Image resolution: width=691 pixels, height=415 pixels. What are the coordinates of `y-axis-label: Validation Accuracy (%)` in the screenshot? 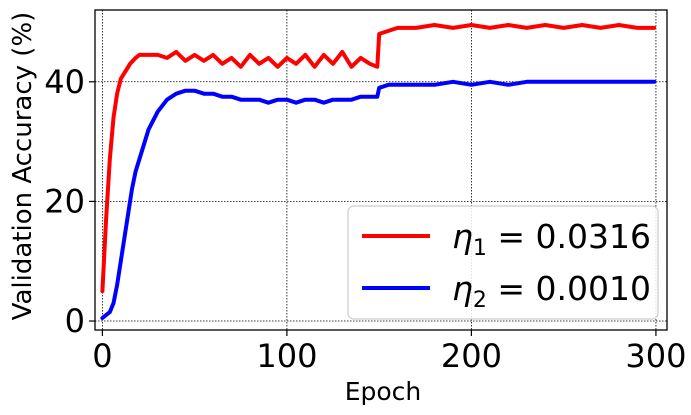 It's located at (23, 166).